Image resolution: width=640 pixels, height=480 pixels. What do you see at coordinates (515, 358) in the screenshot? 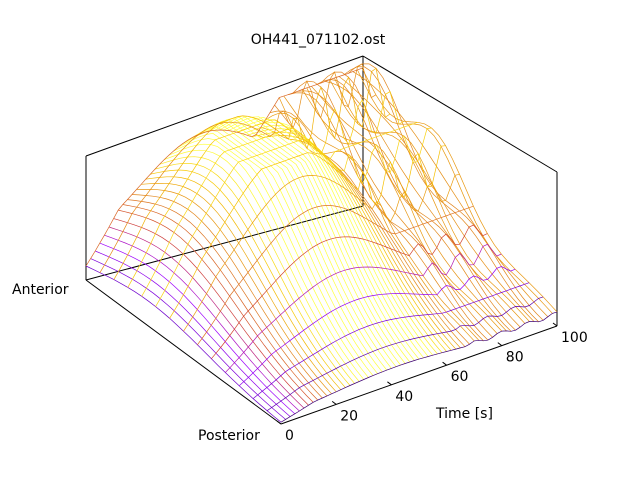
I see `x-tick-label: 80` at bounding box center [515, 358].